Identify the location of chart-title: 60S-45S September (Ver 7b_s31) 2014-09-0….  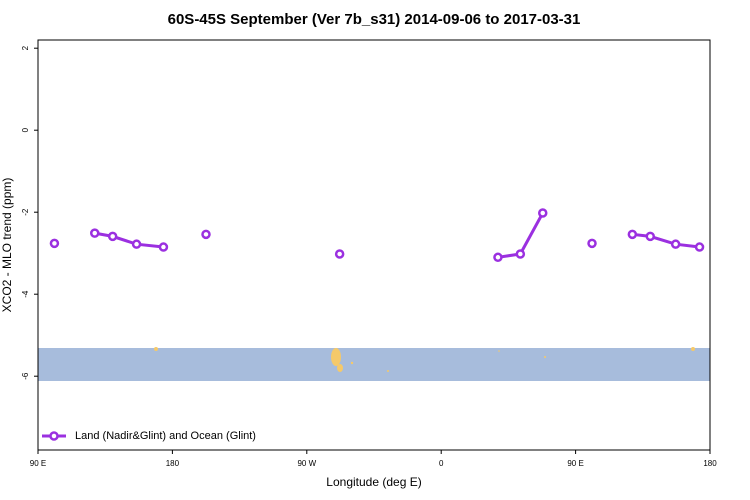
(374, 19).